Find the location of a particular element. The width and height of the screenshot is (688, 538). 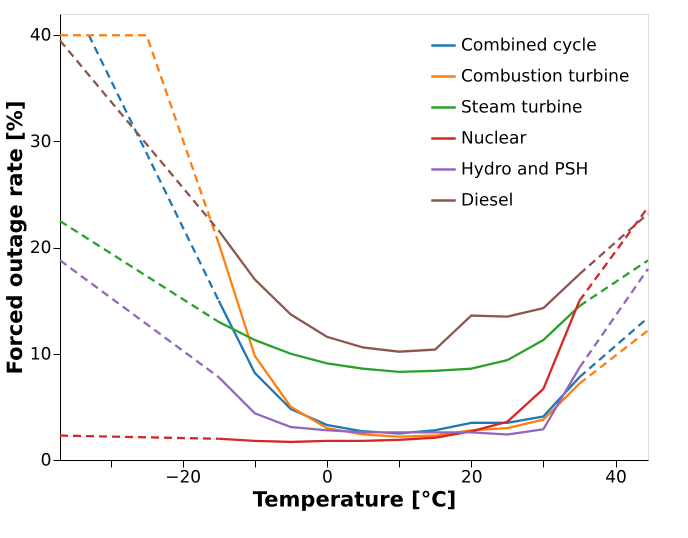

legend-label: Combined cycle is located at coordinates (529, 46).